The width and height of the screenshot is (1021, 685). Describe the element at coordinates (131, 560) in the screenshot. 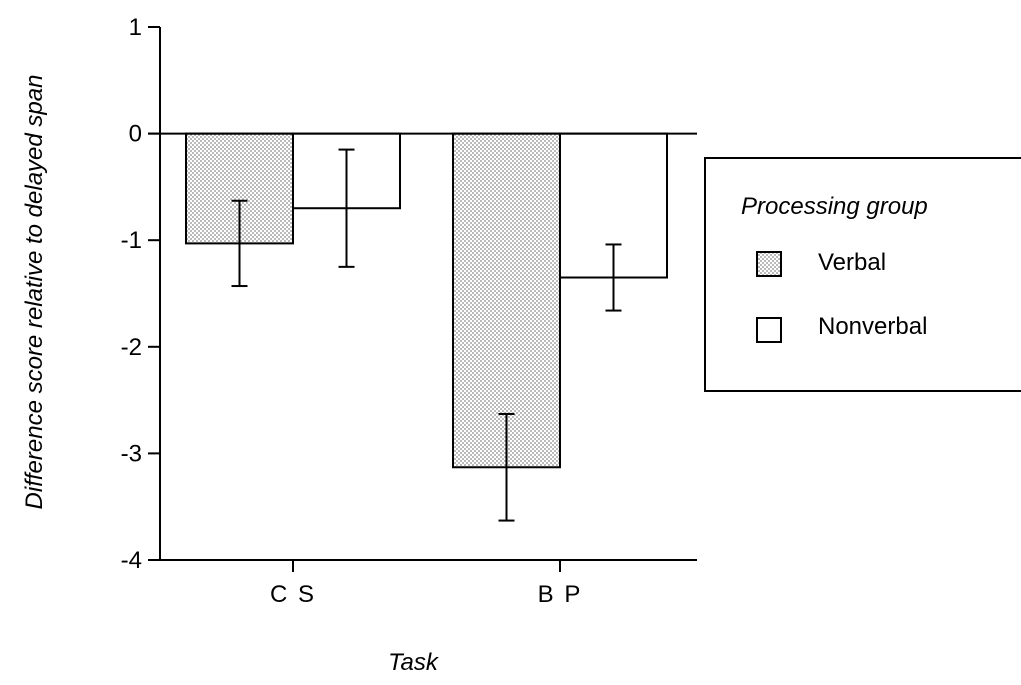

I see `y-tick-label: -4` at that location.